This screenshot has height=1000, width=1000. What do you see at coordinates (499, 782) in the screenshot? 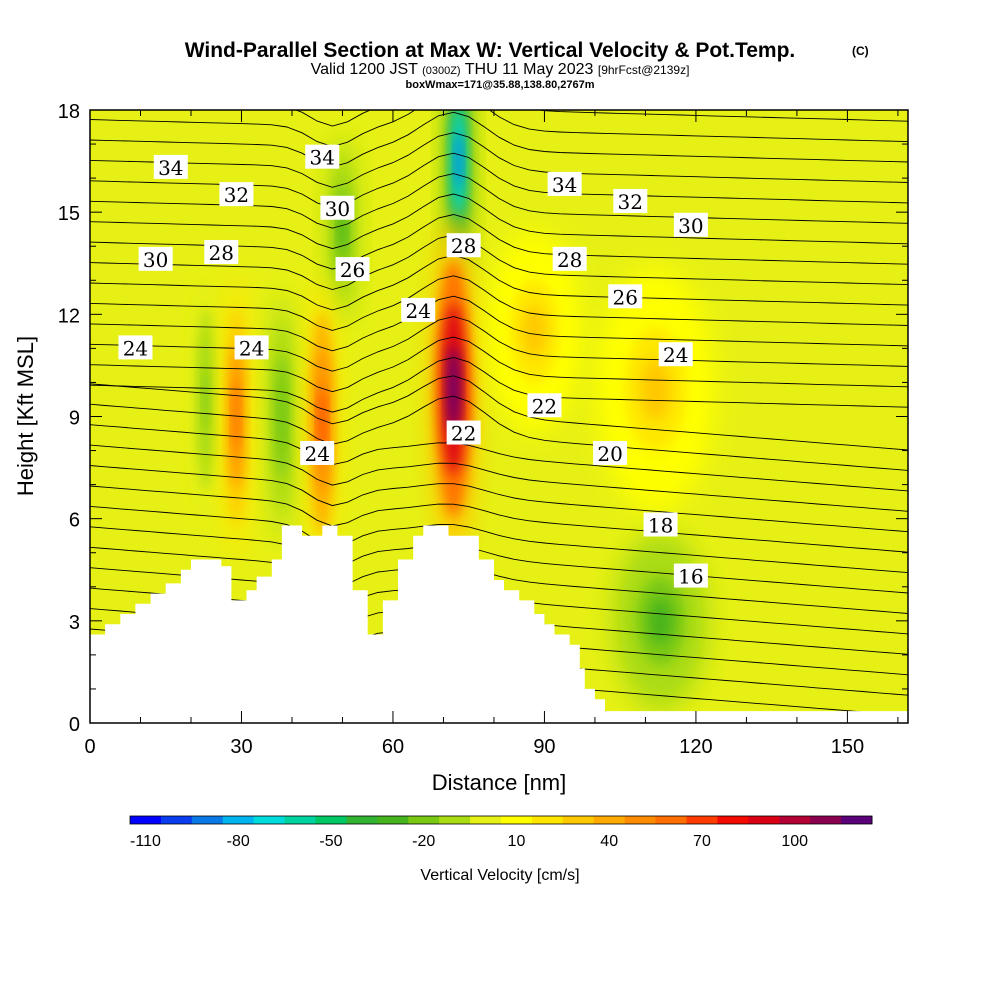
I see `x-axis-label: Distance [nm]` at bounding box center [499, 782].